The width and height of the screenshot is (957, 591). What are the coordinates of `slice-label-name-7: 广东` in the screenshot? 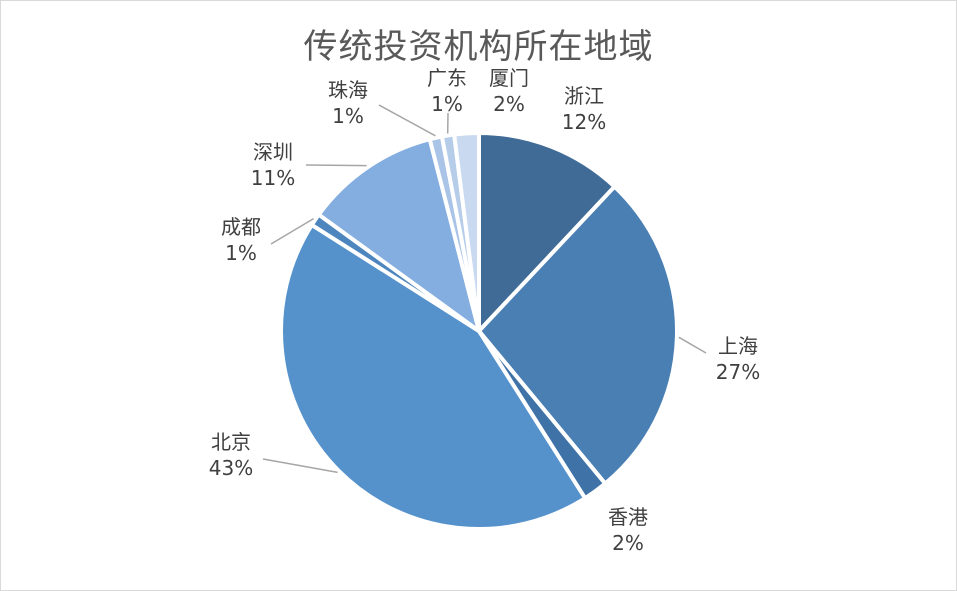 It's located at (447, 78).